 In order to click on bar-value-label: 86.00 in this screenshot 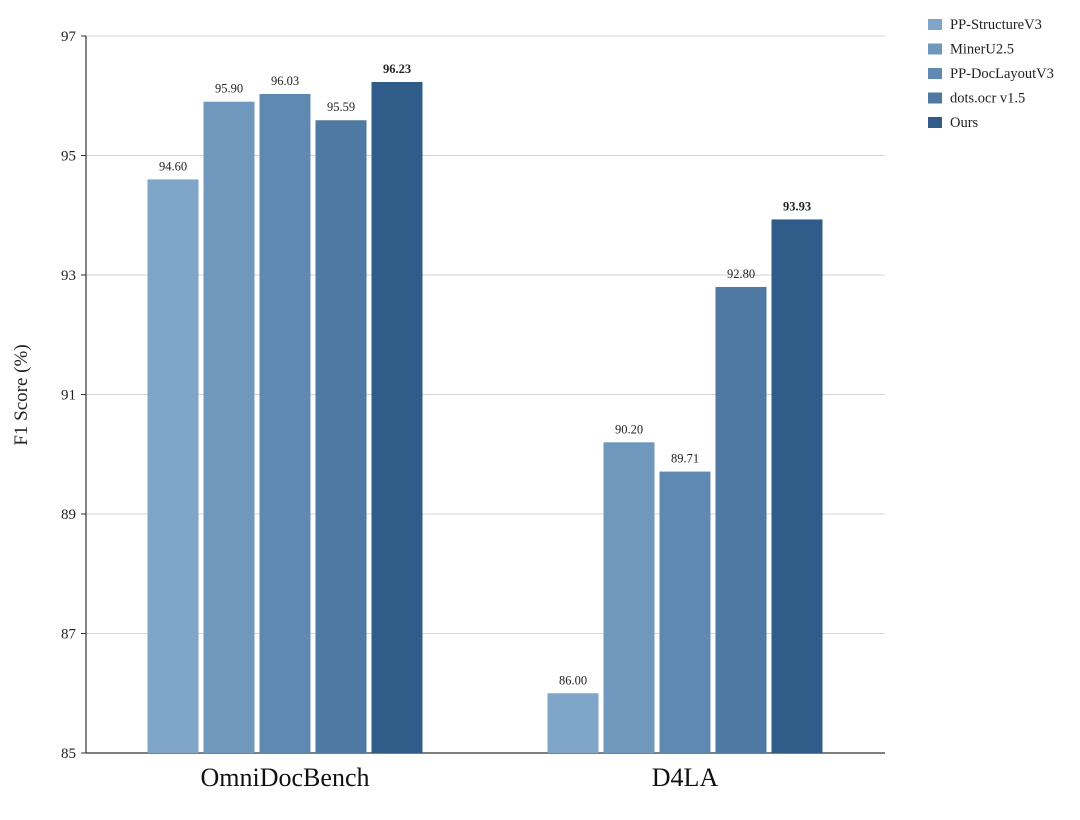, I will do `click(573, 680)`.